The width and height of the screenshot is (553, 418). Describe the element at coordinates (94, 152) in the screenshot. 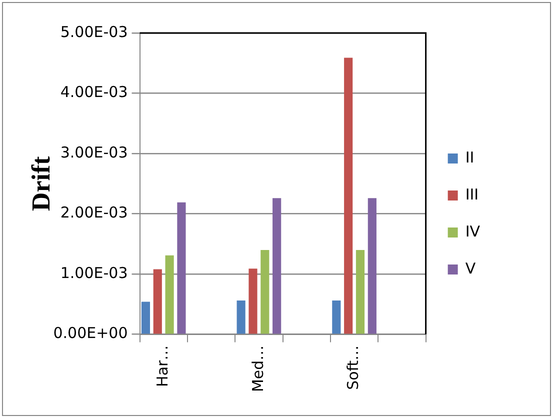

I see `y-tick-label: 3.00E-03` at that location.